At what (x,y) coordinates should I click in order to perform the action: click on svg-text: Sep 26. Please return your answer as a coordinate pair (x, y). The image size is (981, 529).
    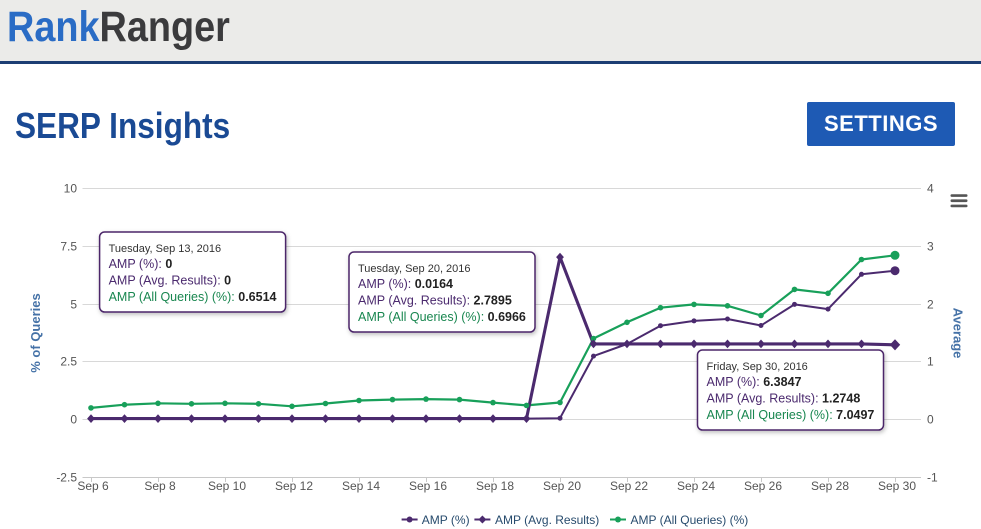
    Looking at the image, I should click on (763, 486).